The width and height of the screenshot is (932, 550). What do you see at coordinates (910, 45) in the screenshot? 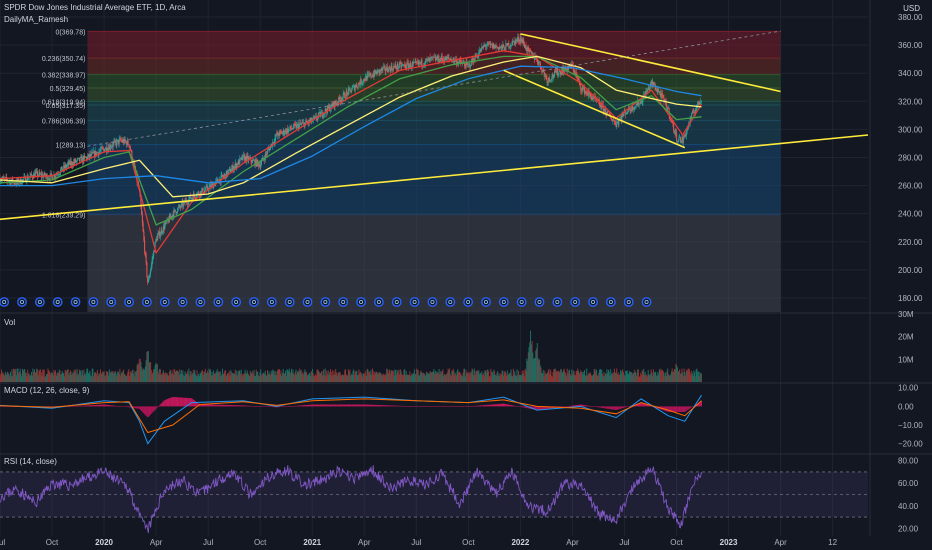
I see `y-tick-label: 360.00` at bounding box center [910, 45].